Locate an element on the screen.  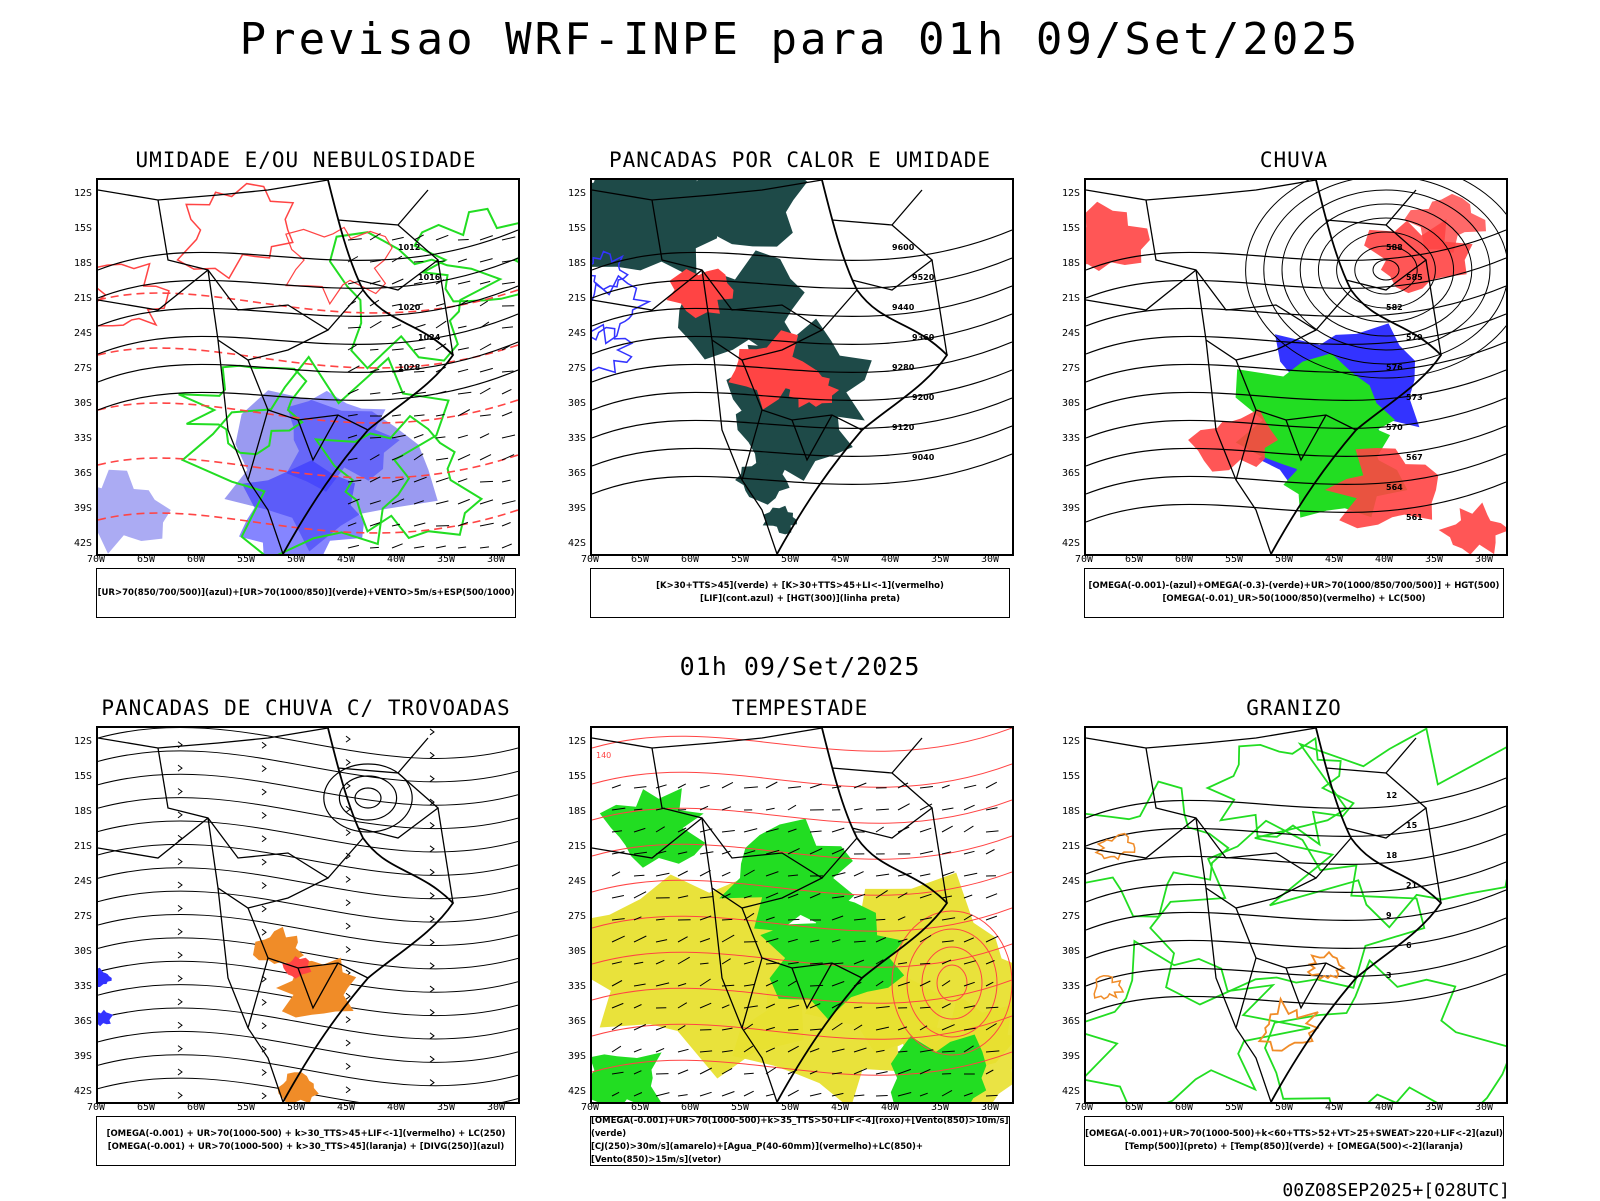
lat-tick-label: 42S is located at coordinates (571, 543).